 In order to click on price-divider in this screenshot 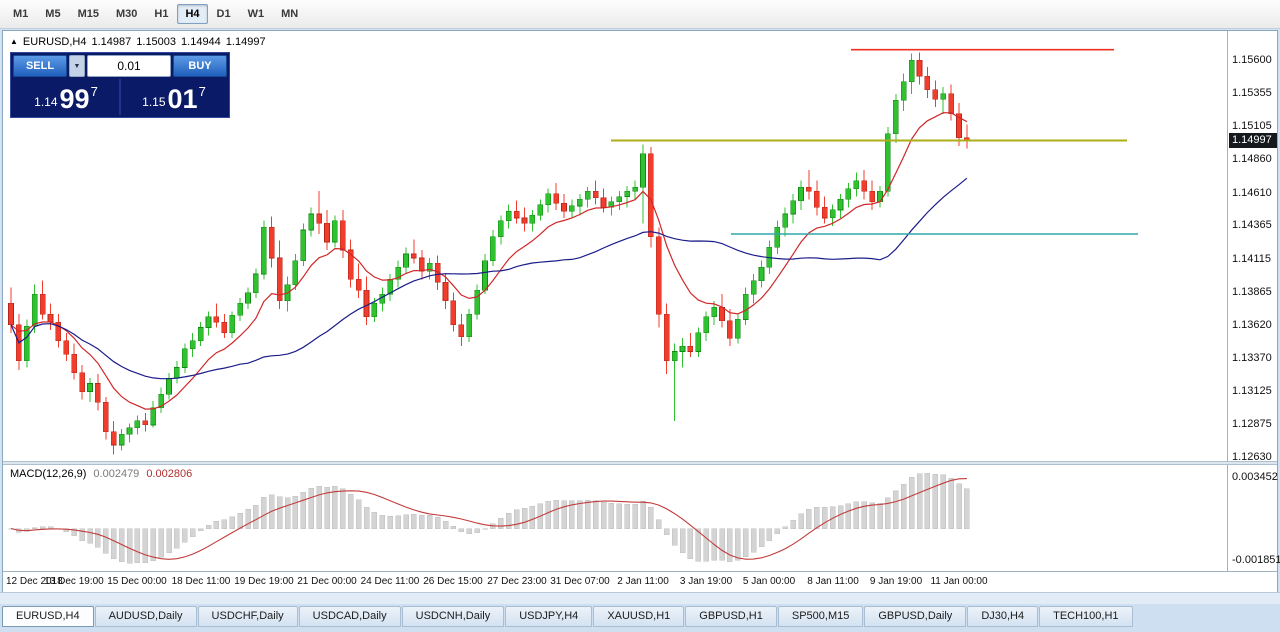, I will do `click(120, 97)`.